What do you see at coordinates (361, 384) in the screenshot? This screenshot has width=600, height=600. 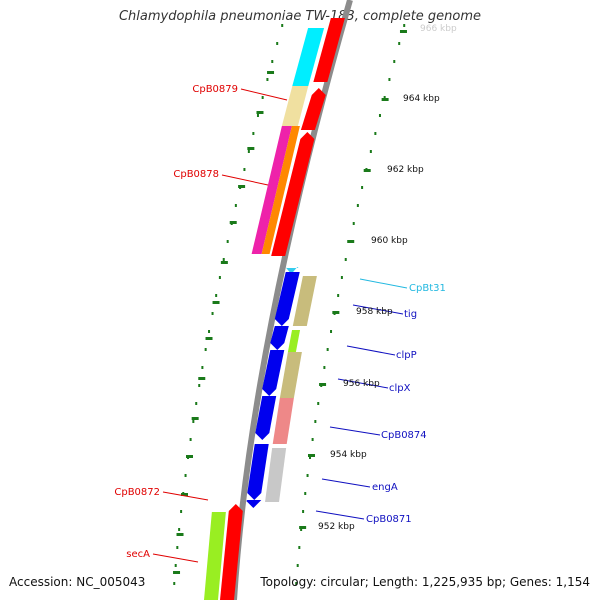 I see `scale-label-956: 956 kbp` at bounding box center [361, 384].